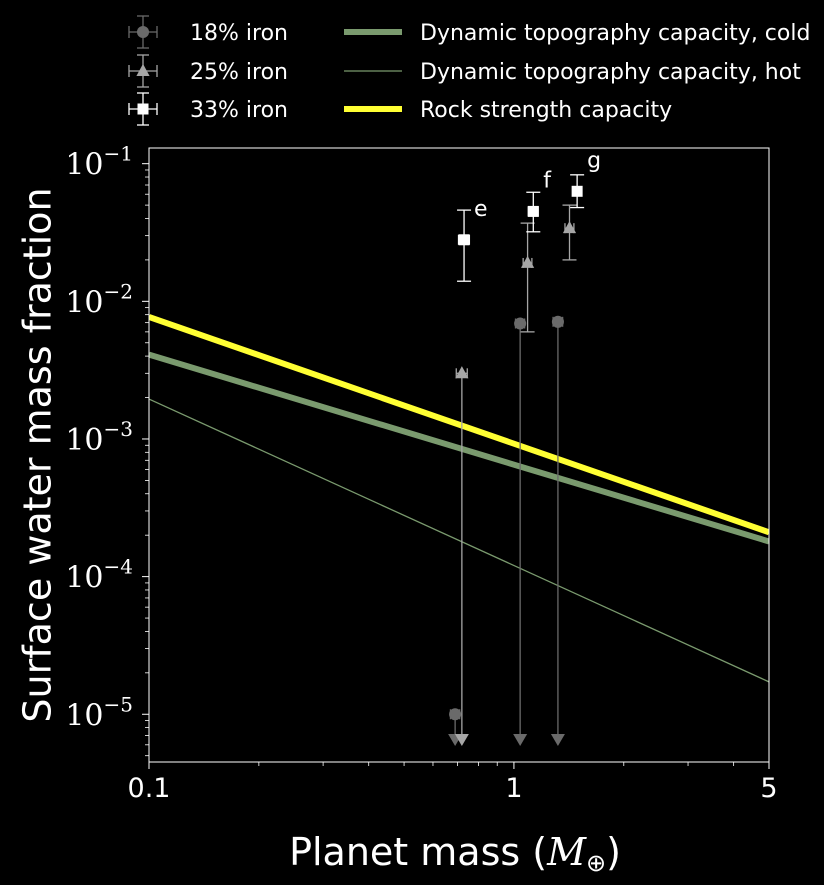 This screenshot has width=824, height=885. I want to click on legend-entry-1: 25% iron, so click(208, 71).